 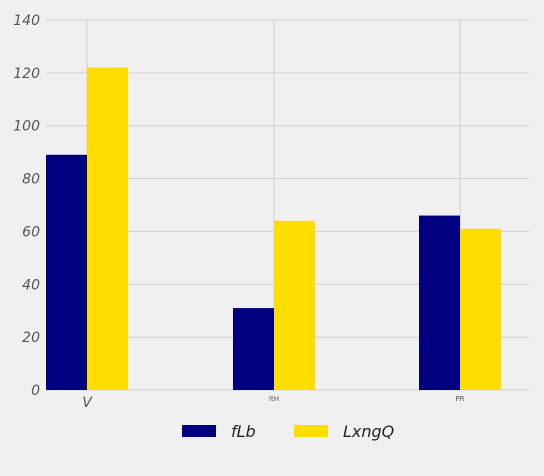 What do you see at coordinates (66, 272) in the screenshot?
I see `bar-fLb-V` at bounding box center [66, 272].